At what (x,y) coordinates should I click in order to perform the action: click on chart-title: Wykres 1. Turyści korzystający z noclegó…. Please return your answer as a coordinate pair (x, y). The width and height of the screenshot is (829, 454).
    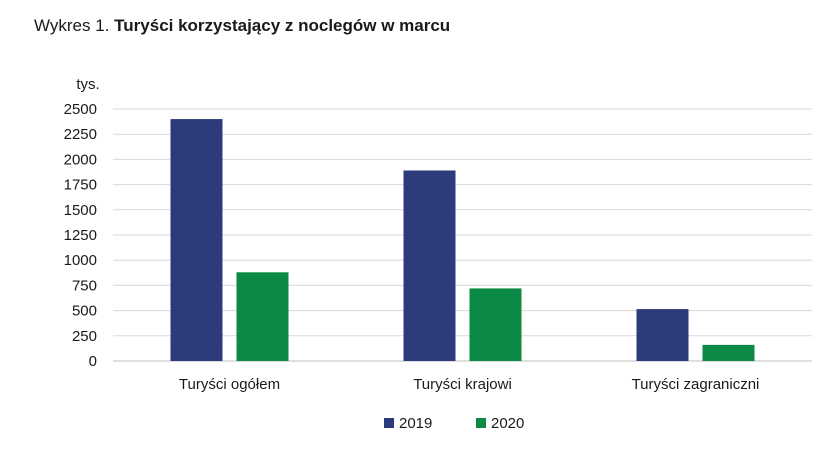
    Looking at the image, I should click on (242, 26).